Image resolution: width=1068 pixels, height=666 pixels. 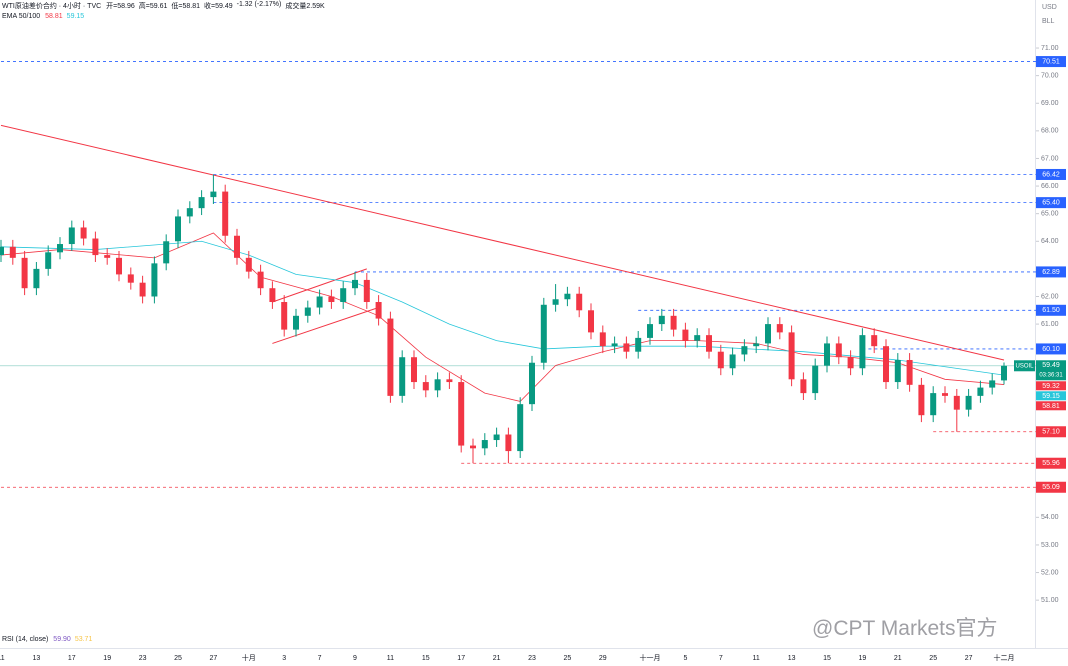 What do you see at coordinates (1050, 186) in the screenshot?
I see `y-tick-label: 66.00` at bounding box center [1050, 186].